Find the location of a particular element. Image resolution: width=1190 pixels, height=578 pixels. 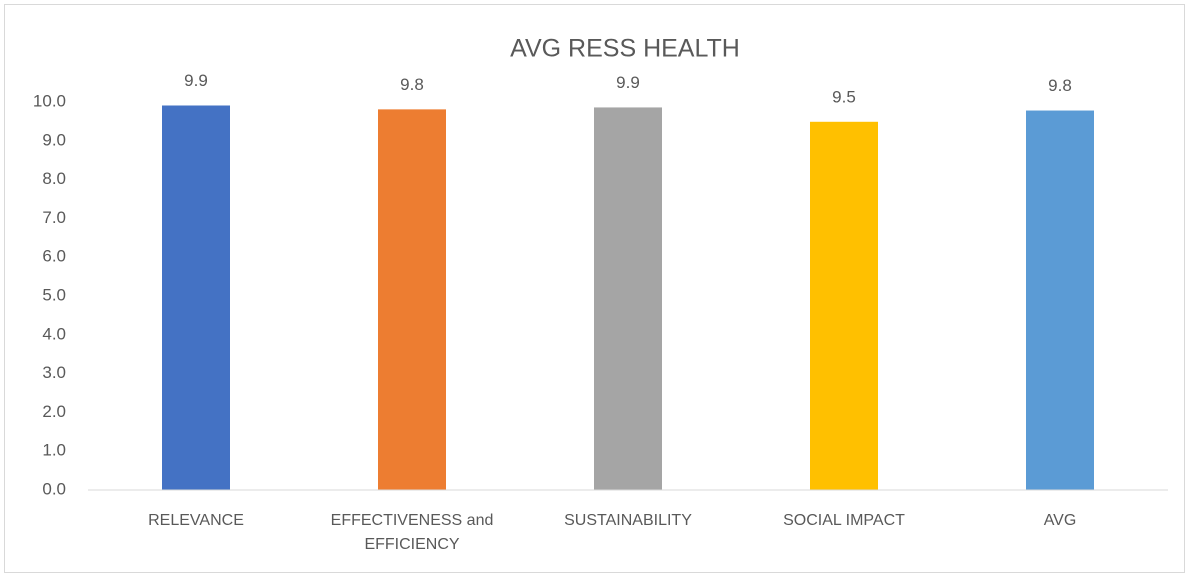

x-tick-label: AVG is located at coordinates (1060, 520).